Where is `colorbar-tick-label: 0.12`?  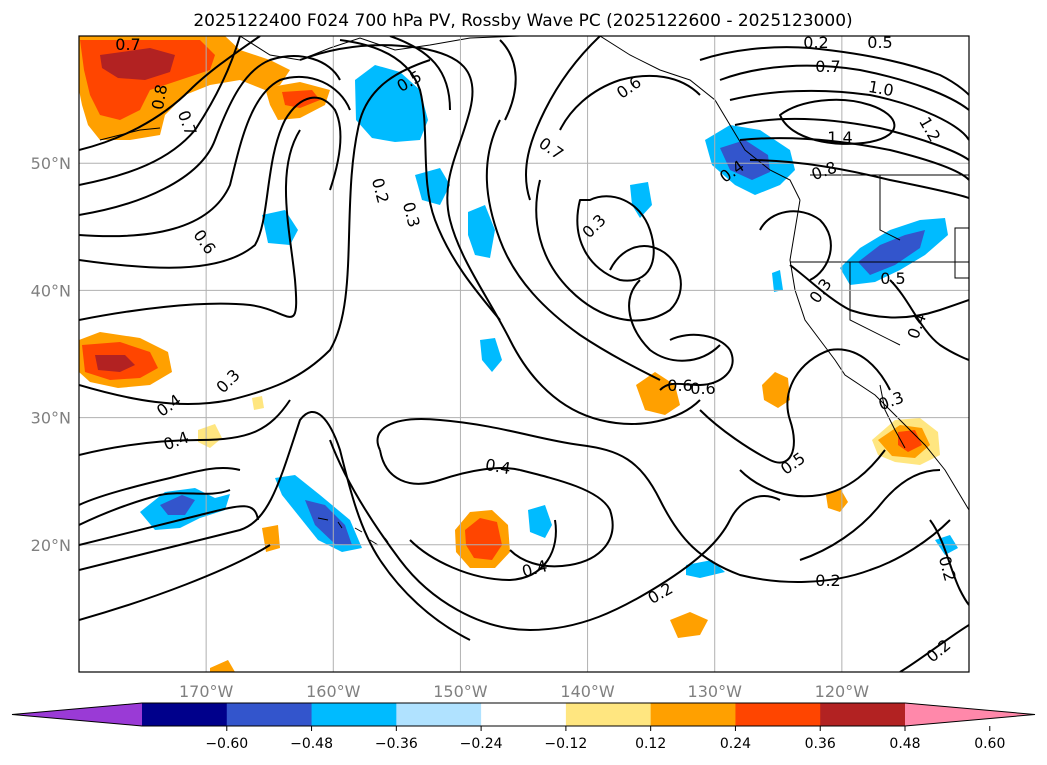
colorbar-tick-label: 0.12 is located at coordinates (650, 744).